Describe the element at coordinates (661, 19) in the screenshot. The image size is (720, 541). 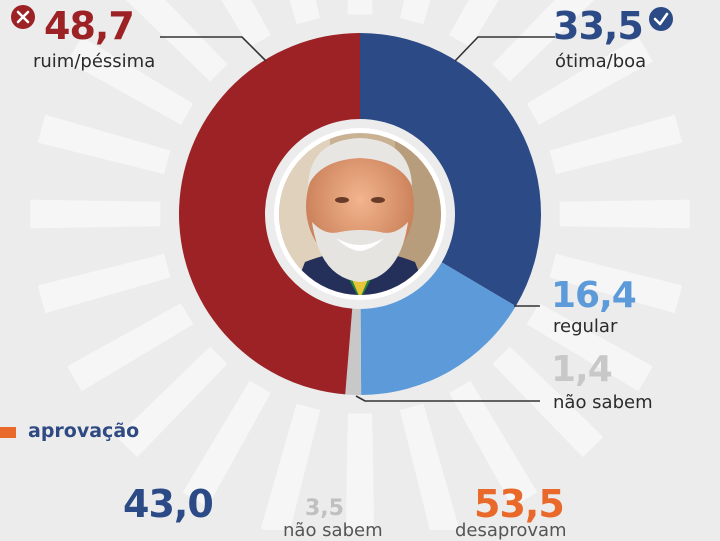
I see `check-circle-icon` at that location.